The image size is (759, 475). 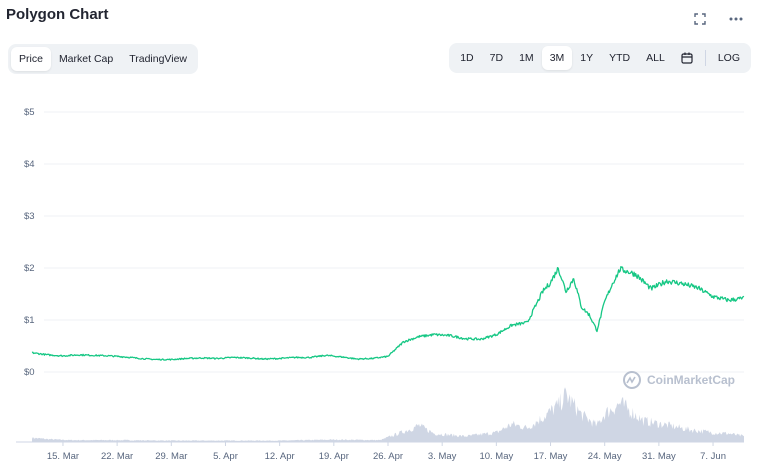 What do you see at coordinates (551, 456) in the screenshot?
I see `x-tick-label: 17. May` at bounding box center [551, 456].